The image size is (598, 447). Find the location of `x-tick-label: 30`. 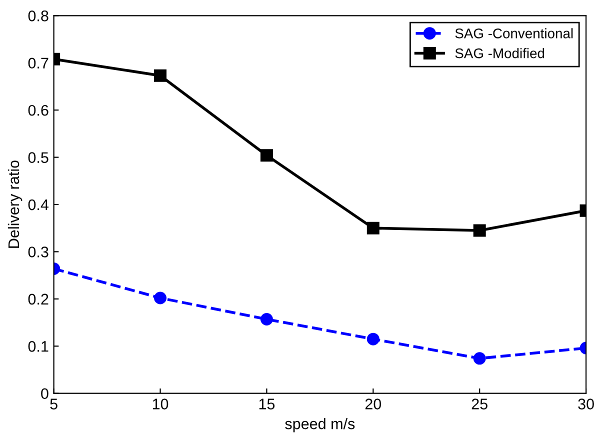

x-tick-label: 30 is located at coordinates (586, 404).